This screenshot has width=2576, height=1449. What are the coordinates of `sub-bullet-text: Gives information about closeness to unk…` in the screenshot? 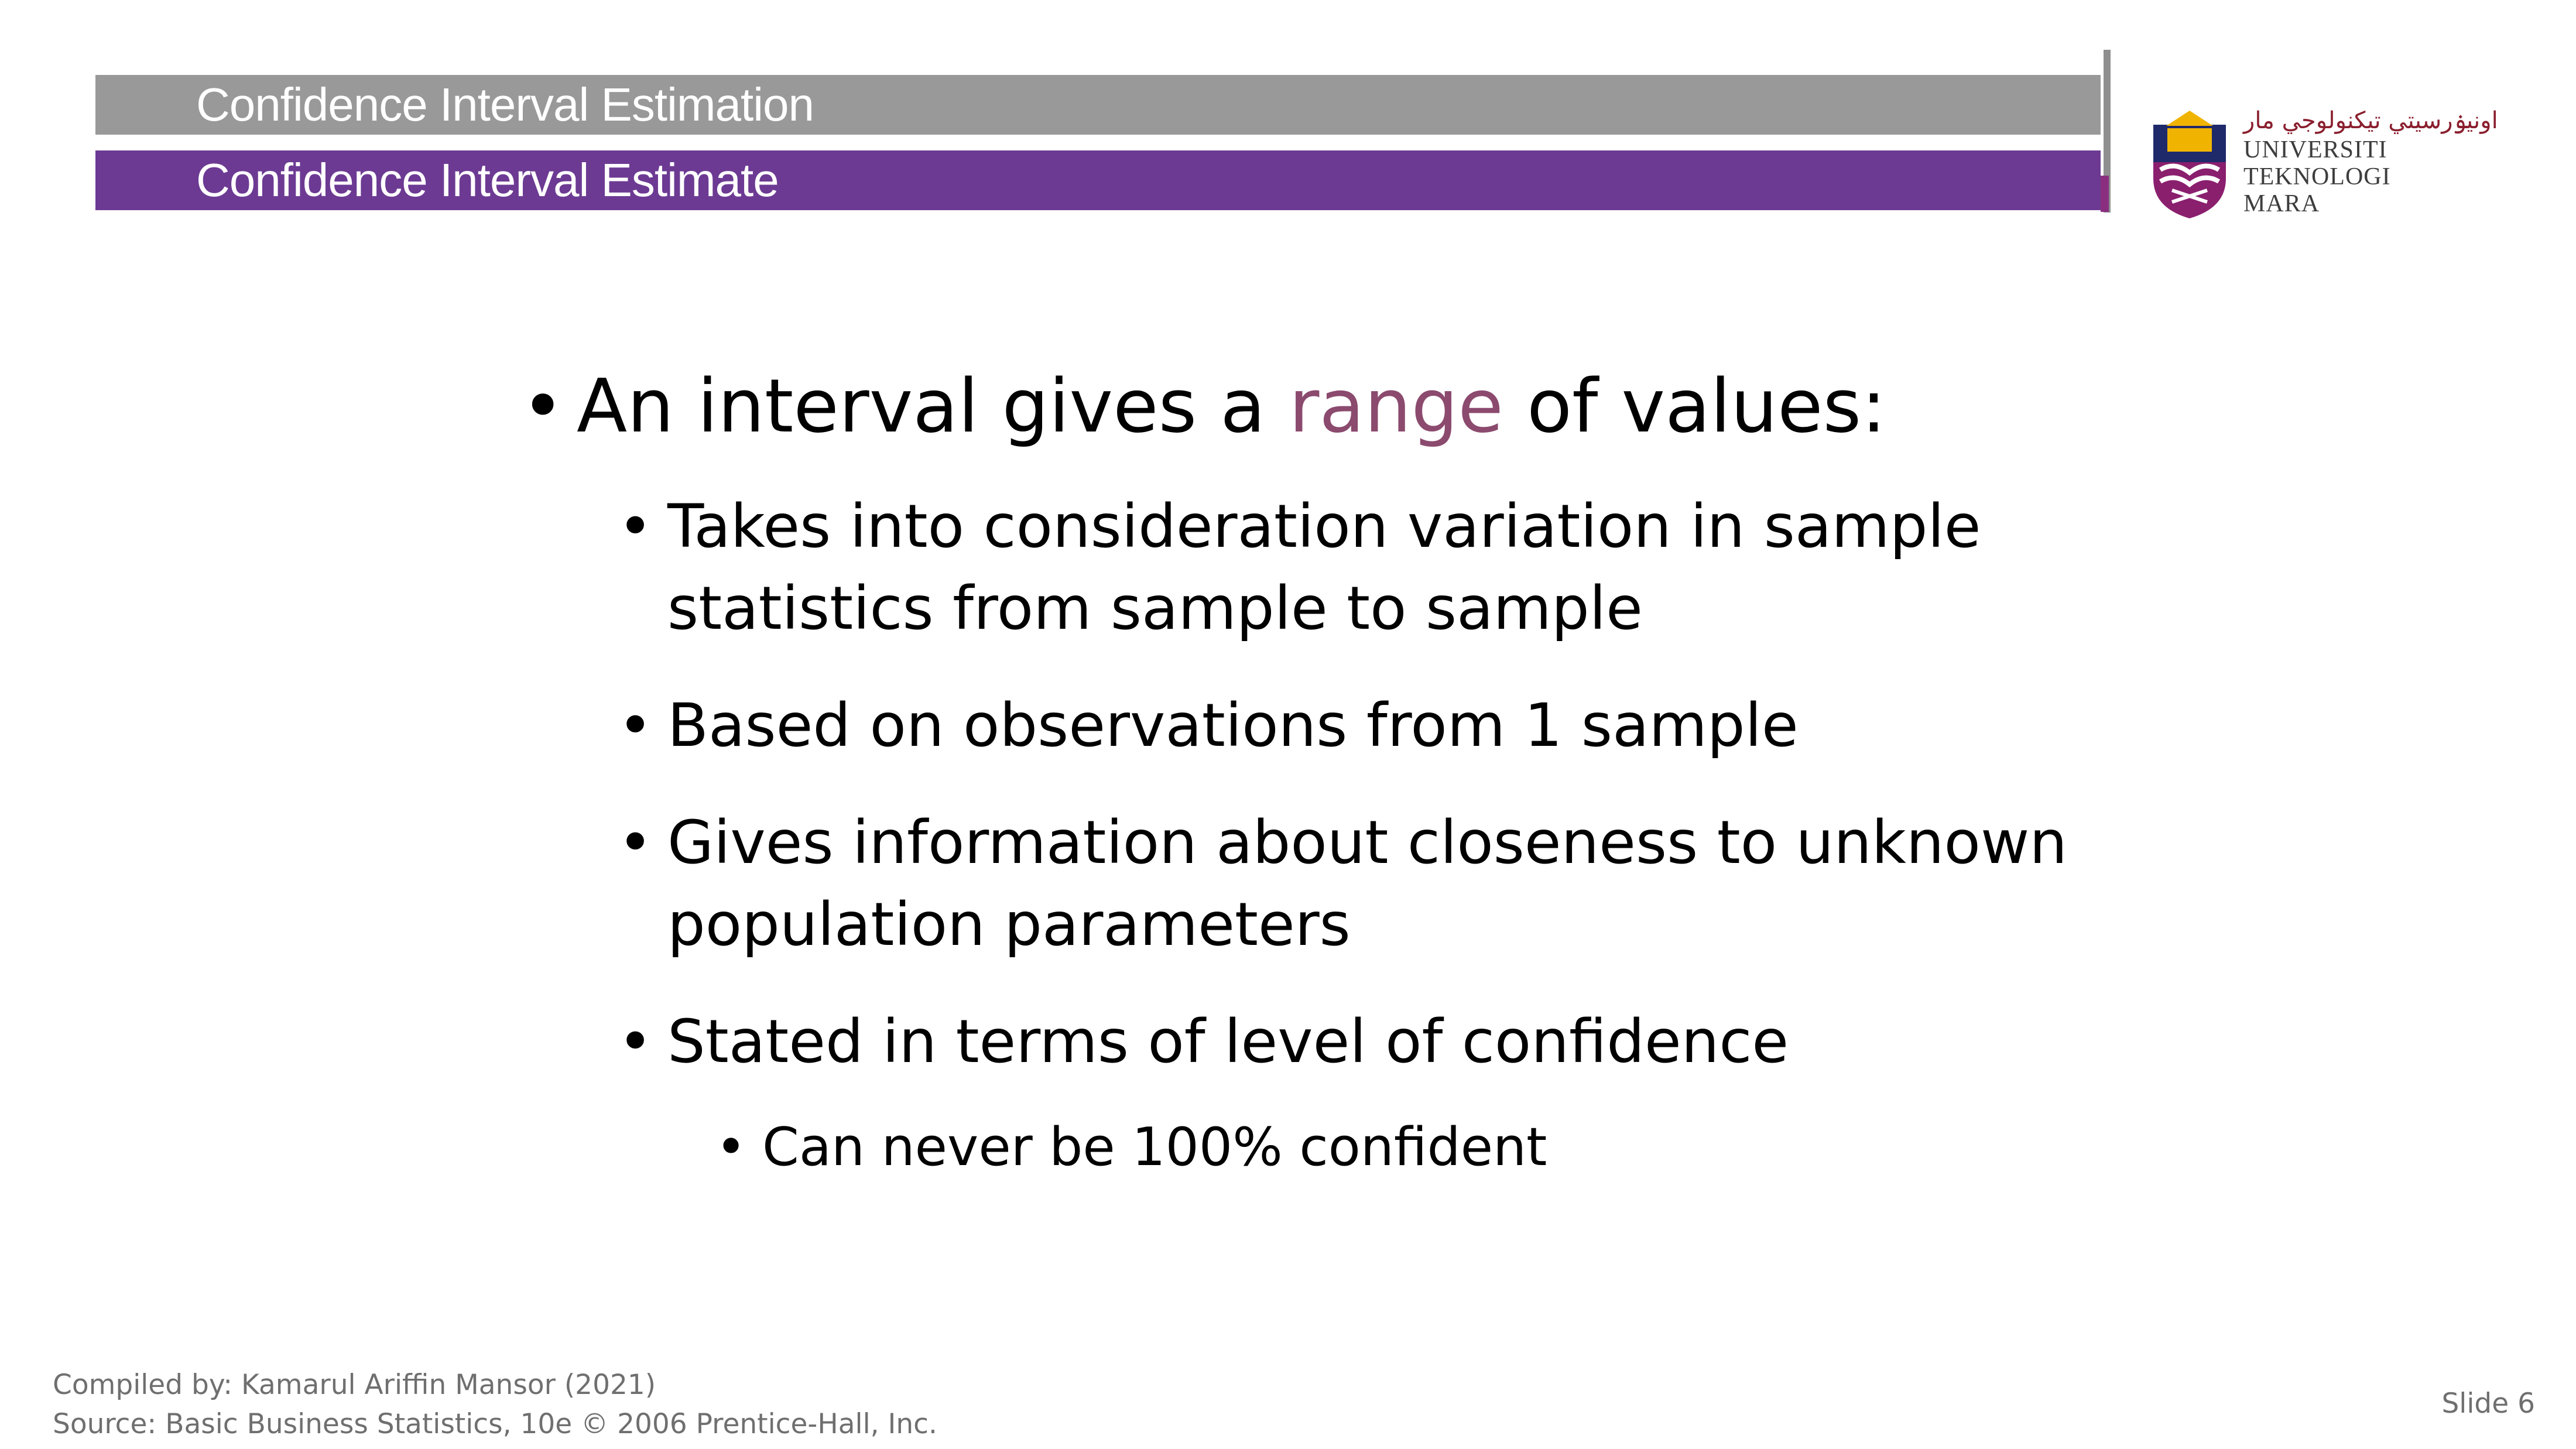 It's located at (1367, 884).